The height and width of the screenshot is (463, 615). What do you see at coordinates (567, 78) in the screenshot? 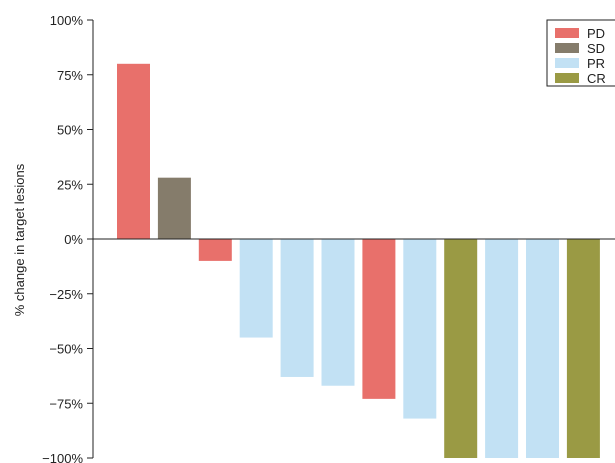
I see `legend-swatch-cr` at bounding box center [567, 78].